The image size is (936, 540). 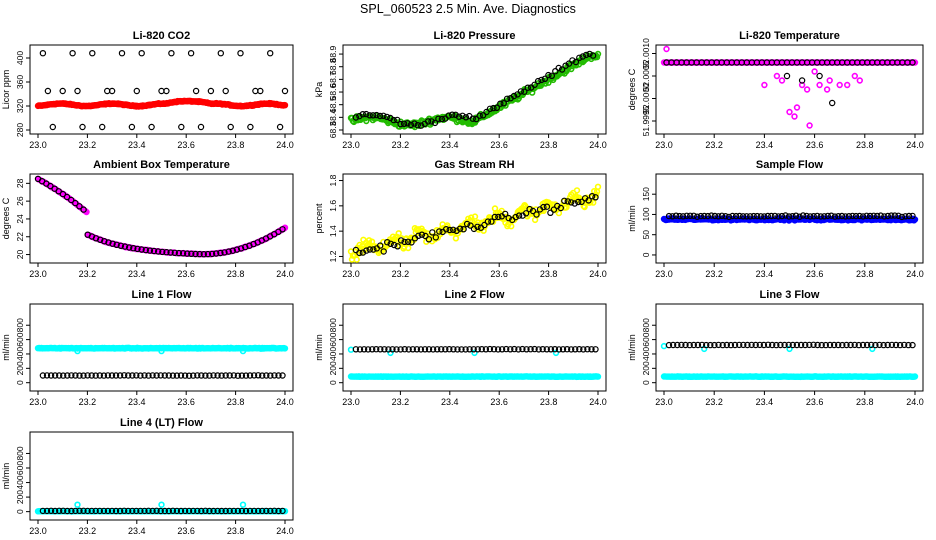 What do you see at coordinates (865, 145) in the screenshot?
I see `temp820-xtick-label: 23.8` at bounding box center [865, 145].